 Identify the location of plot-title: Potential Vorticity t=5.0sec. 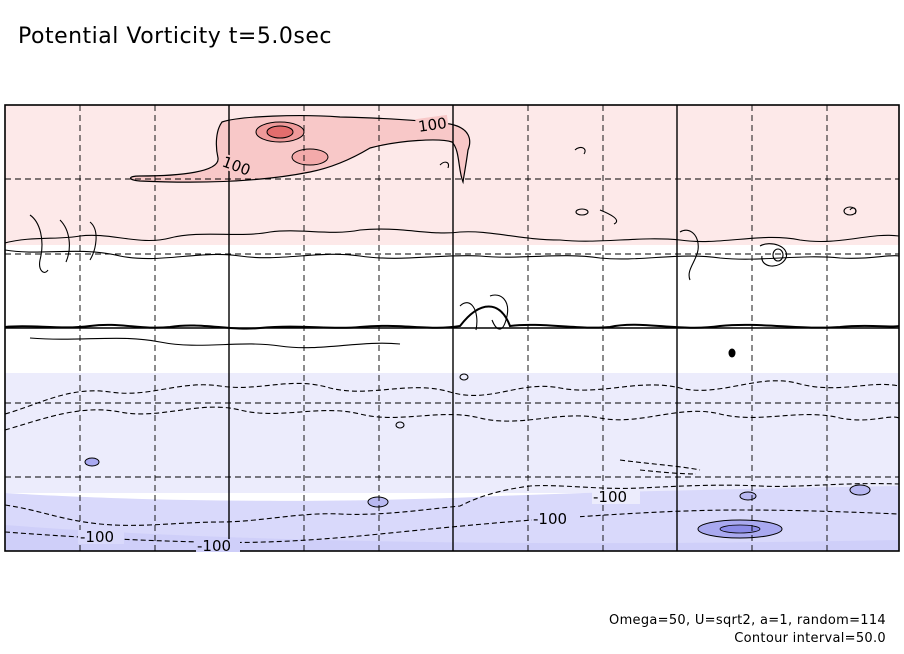
(175, 36).